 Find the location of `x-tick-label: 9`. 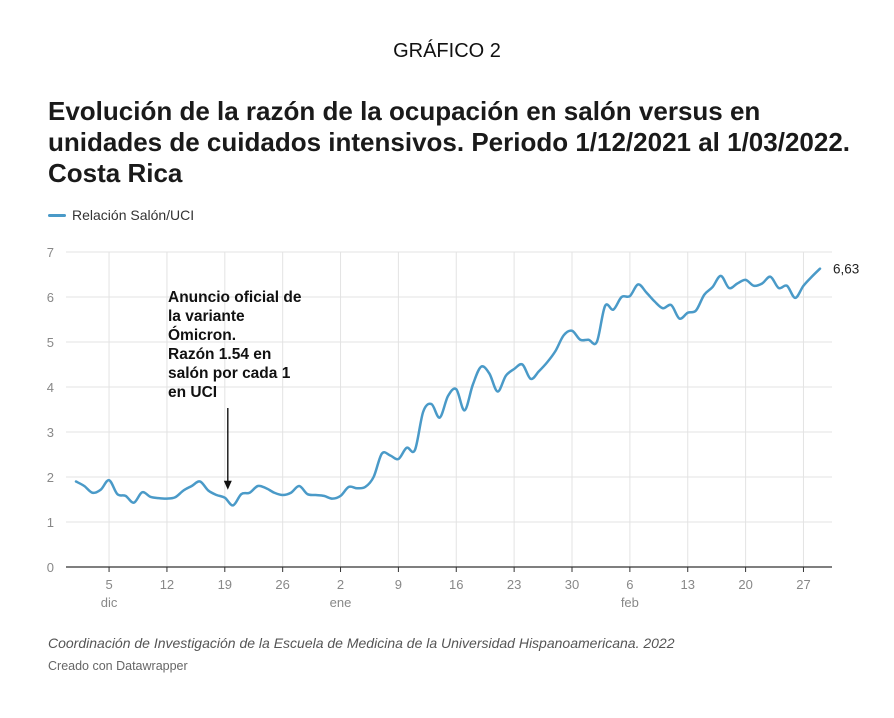

x-tick-label: 9 is located at coordinates (398, 584).